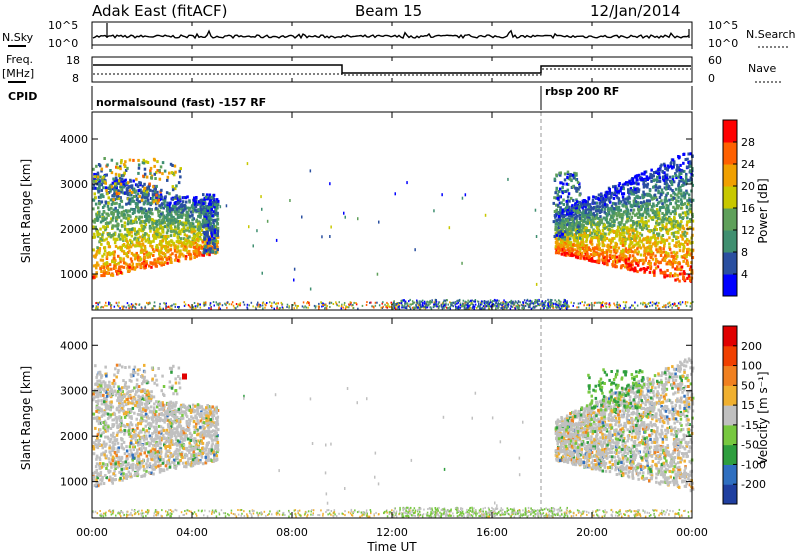 Image resolution: width=800 pixels, height=554 pixels. I want to click on frequency-trace, so click(392, 69).